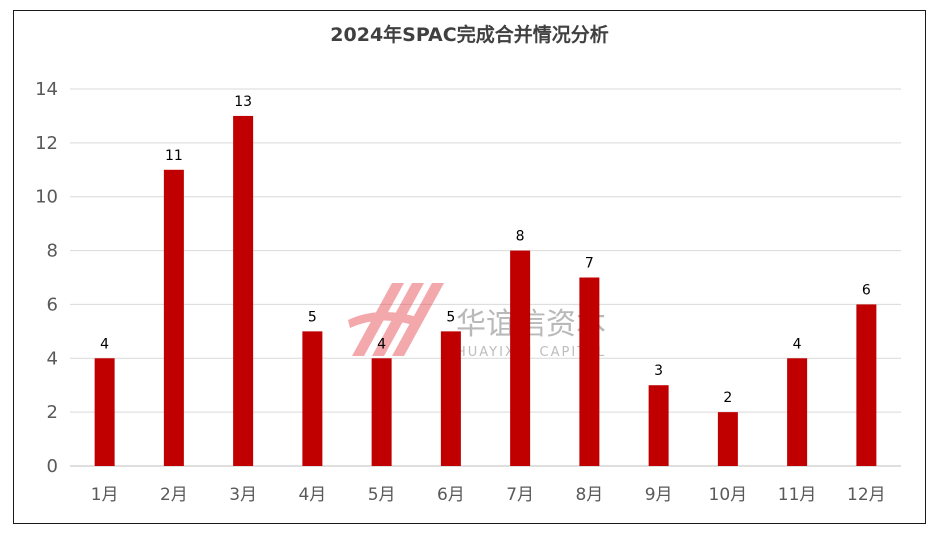 Image resolution: width=939 pixels, height=538 pixels. What do you see at coordinates (174, 495) in the screenshot?
I see `x-tick-label: 2月` at bounding box center [174, 495].